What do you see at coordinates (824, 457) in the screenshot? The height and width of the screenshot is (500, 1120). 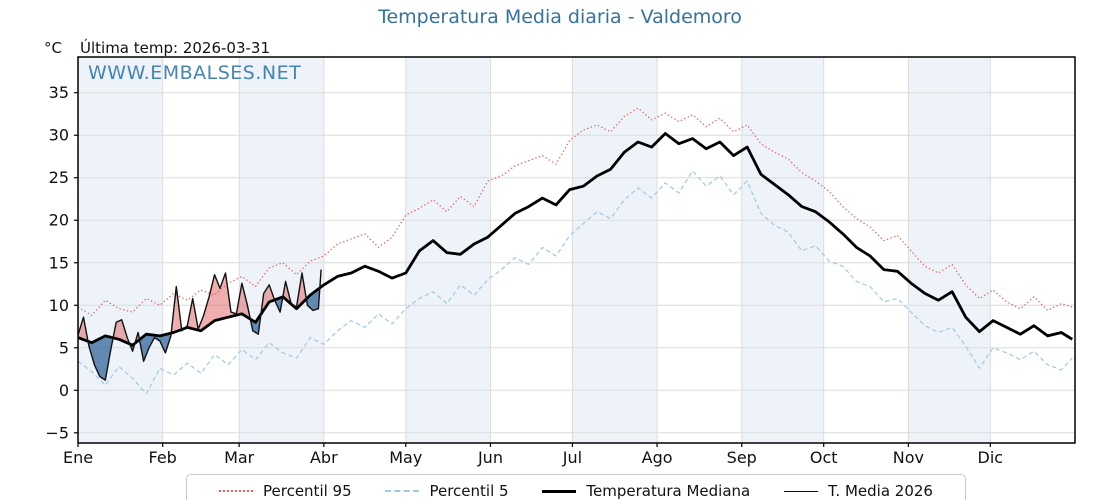 I see `x-tick-label-Oct: Oct` at bounding box center [824, 457].